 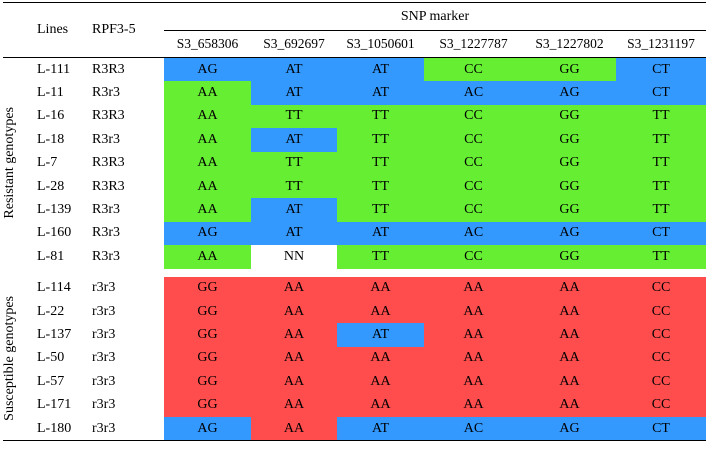 What do you see at coordinates (473, 44) in the screenshot?
I see `marker-header: S3_1227787` at bounding box center [473, 44].